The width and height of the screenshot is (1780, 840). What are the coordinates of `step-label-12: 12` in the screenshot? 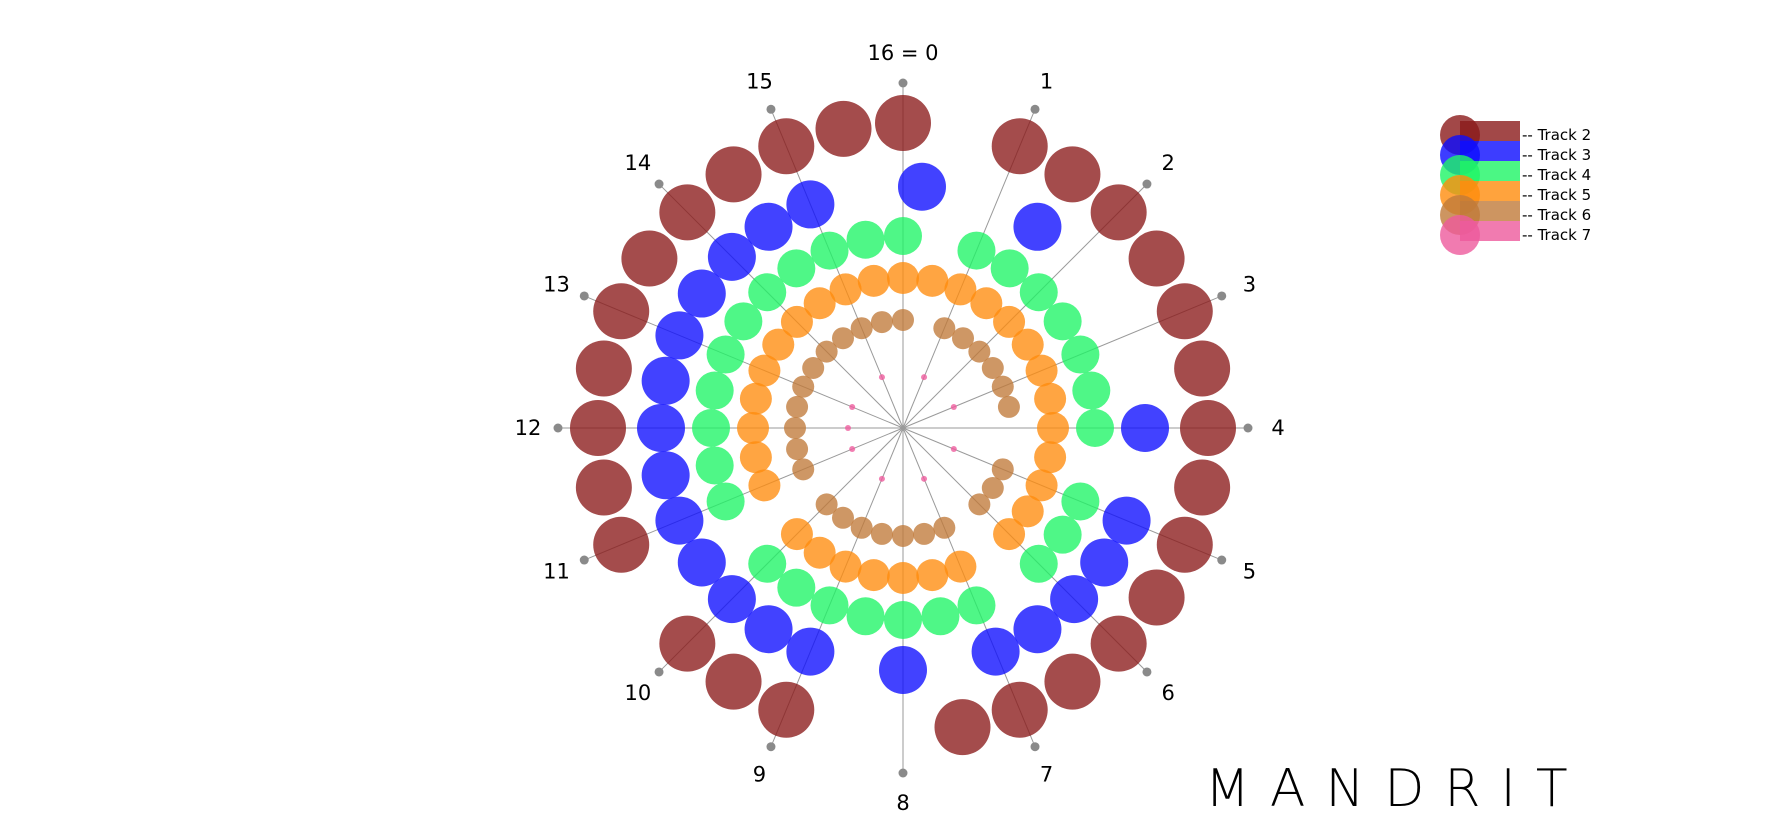 It's located at (528, 428).